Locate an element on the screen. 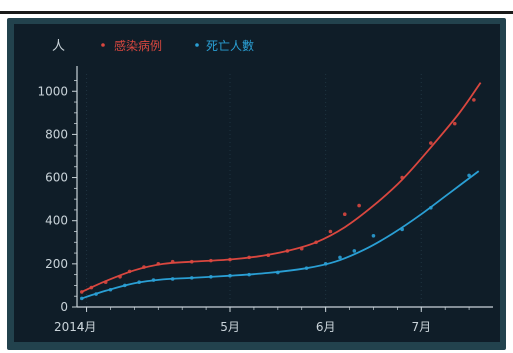 This screenshot has width=513, height=353. legend-label-infected: 感染病例 is located at coordinates (138, 45).